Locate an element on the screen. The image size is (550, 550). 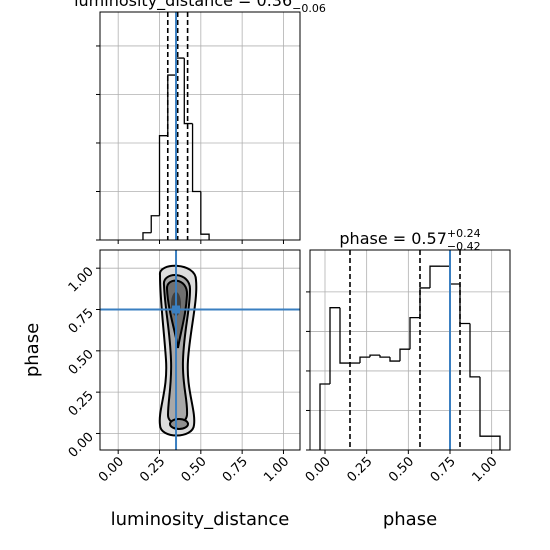
x-axis-label: luminosity_distance is located at coordinates (200, 519).